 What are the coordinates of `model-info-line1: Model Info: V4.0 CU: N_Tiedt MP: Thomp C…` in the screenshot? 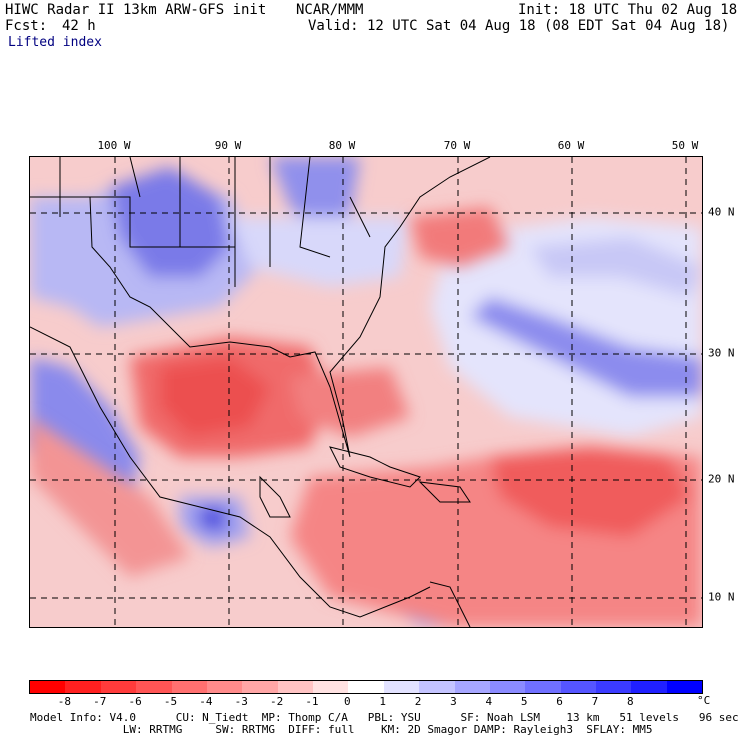 It's located at (384, 717).